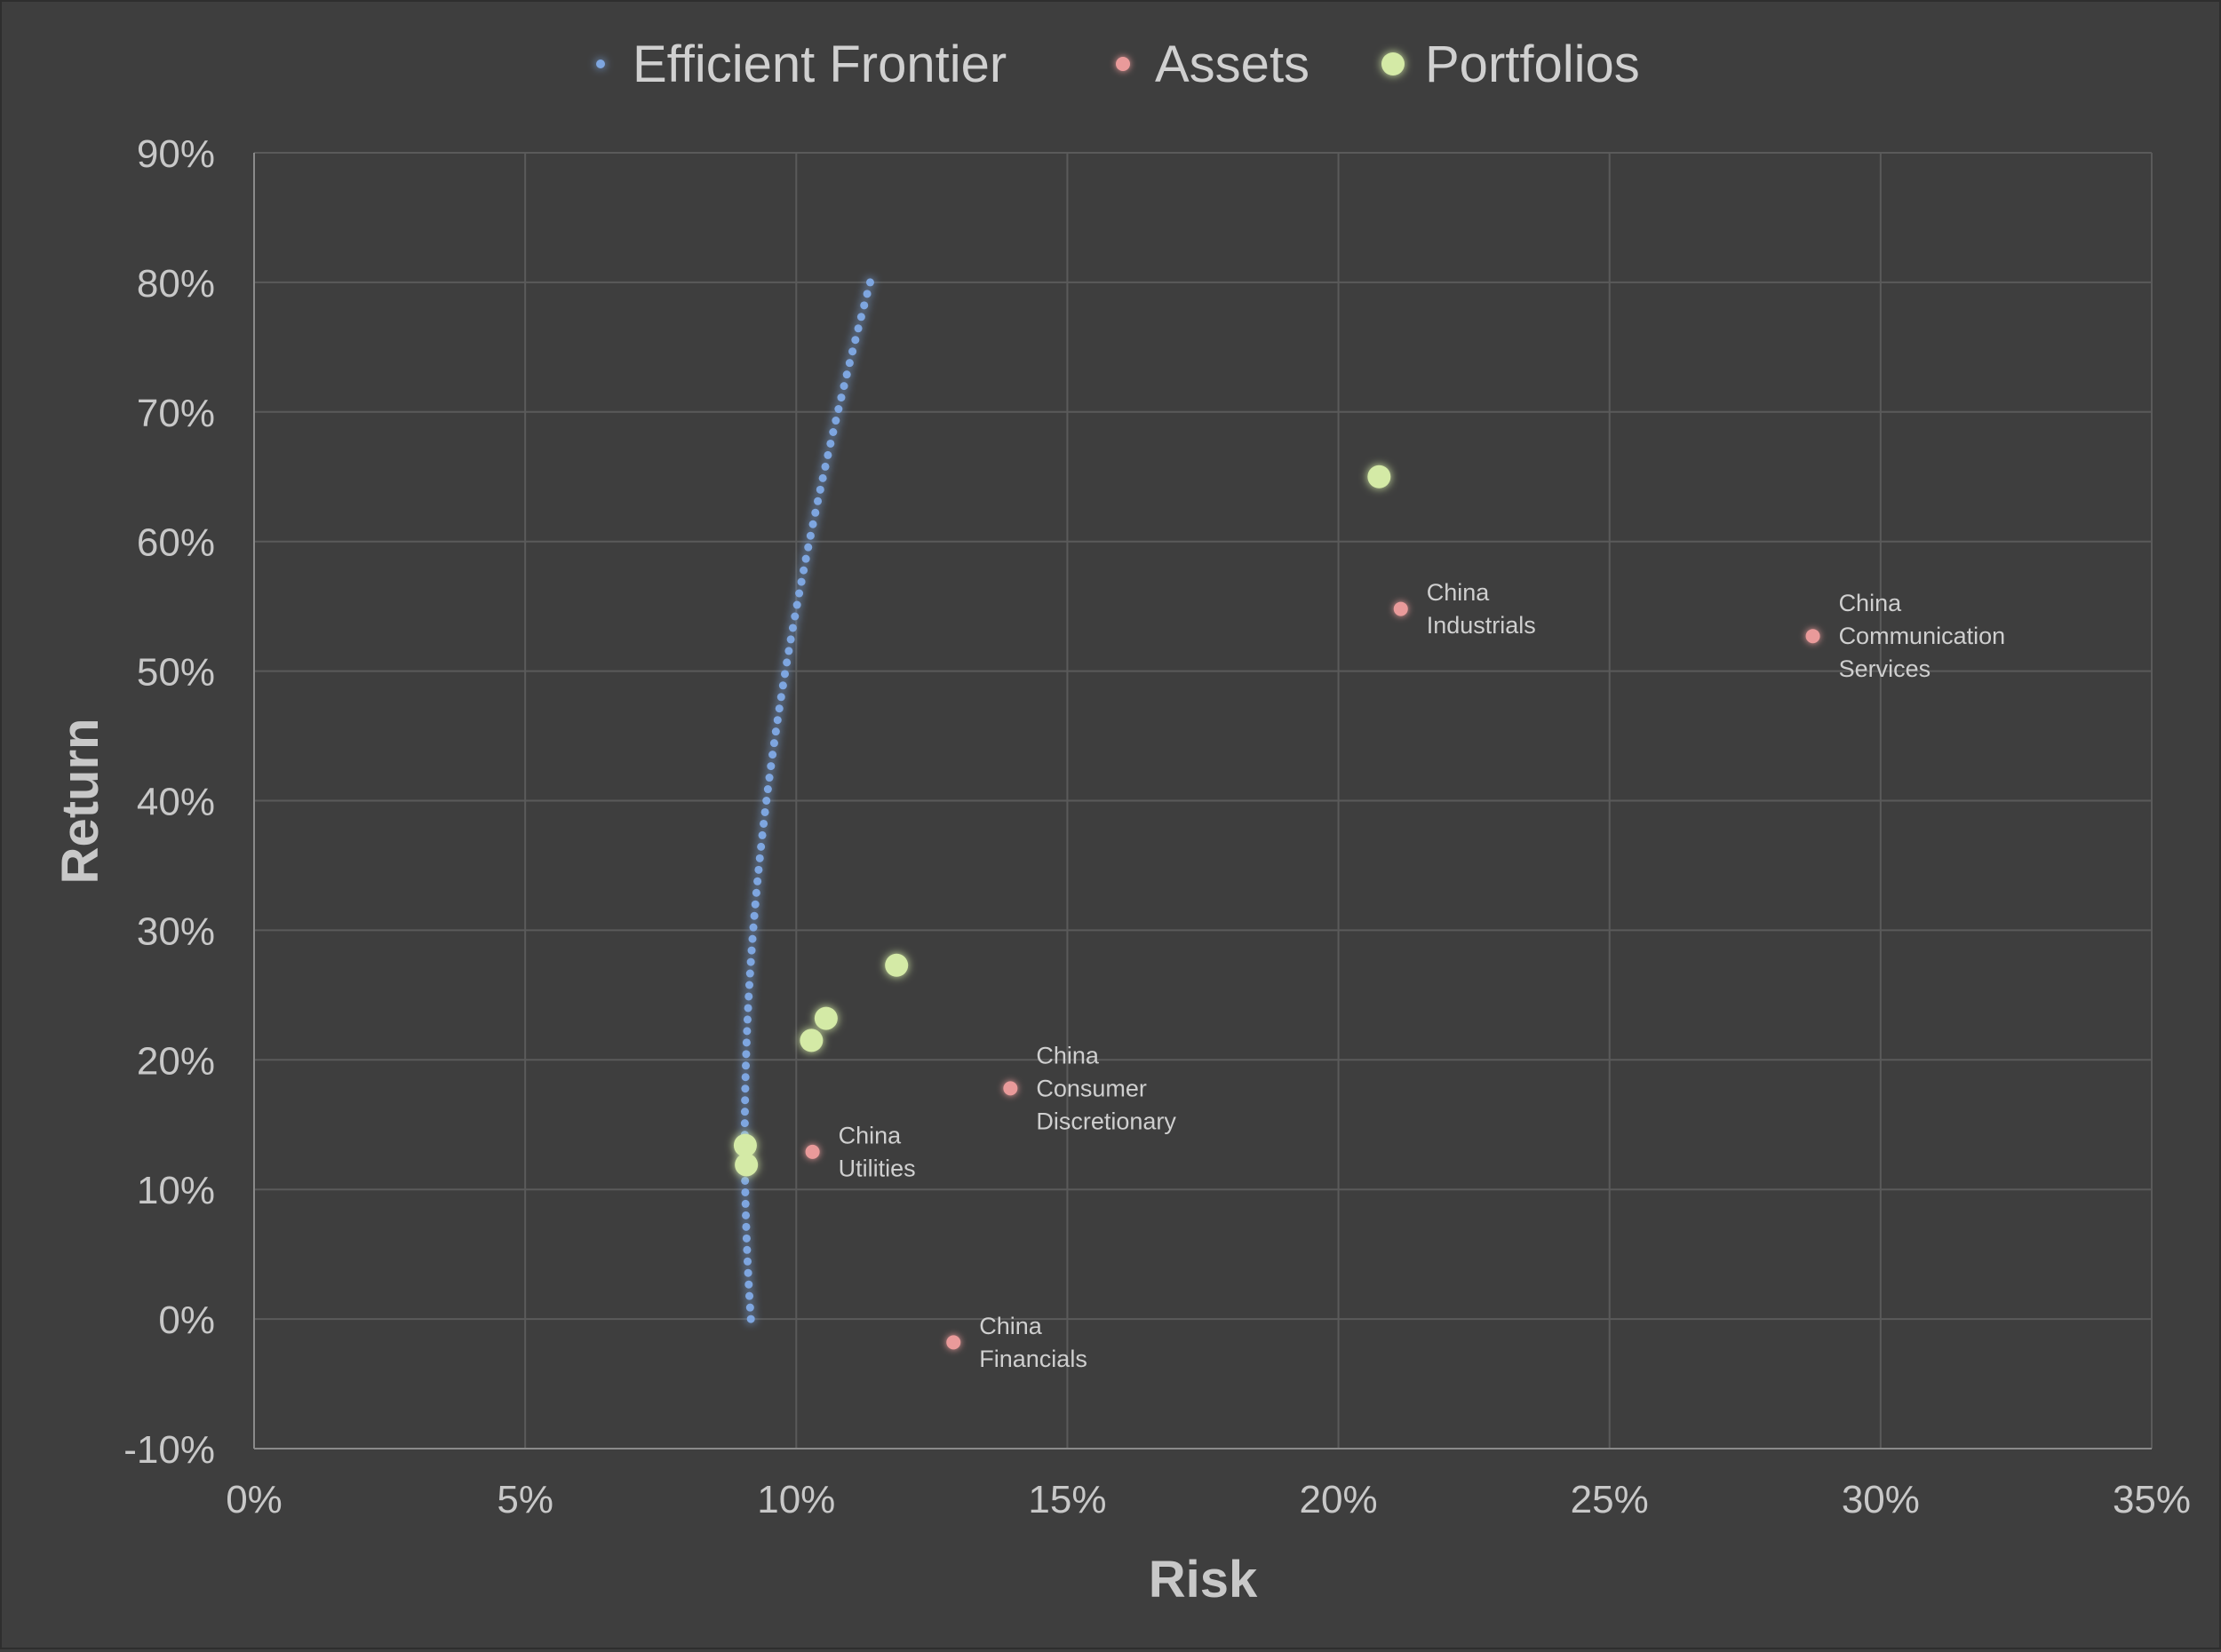 Image resolution: width=2221 pixels, height=1652 pixels. I want to click on legend-portfolios-label: Portfolios, so click(1532, 64).